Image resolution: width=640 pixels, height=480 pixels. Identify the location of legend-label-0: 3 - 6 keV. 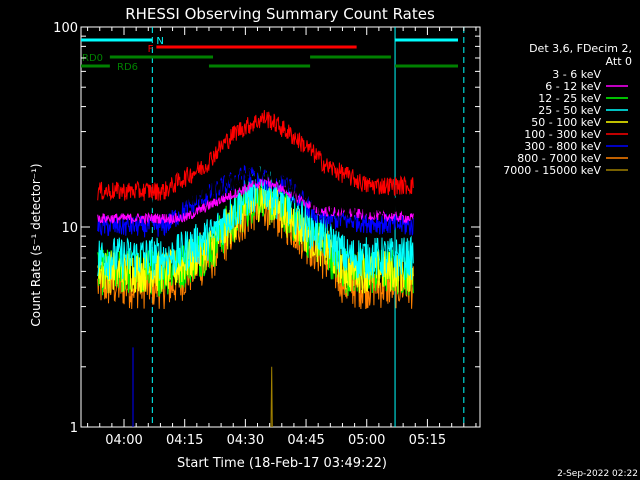
(576, 74).